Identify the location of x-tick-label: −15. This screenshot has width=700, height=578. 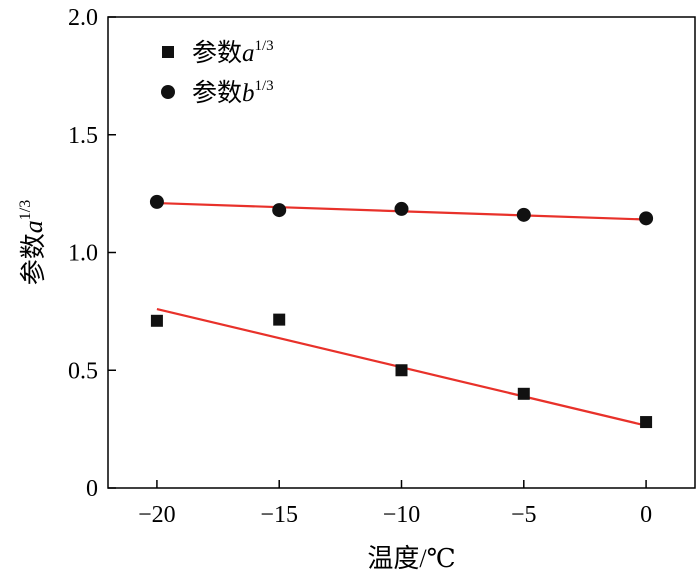
(279, 515).